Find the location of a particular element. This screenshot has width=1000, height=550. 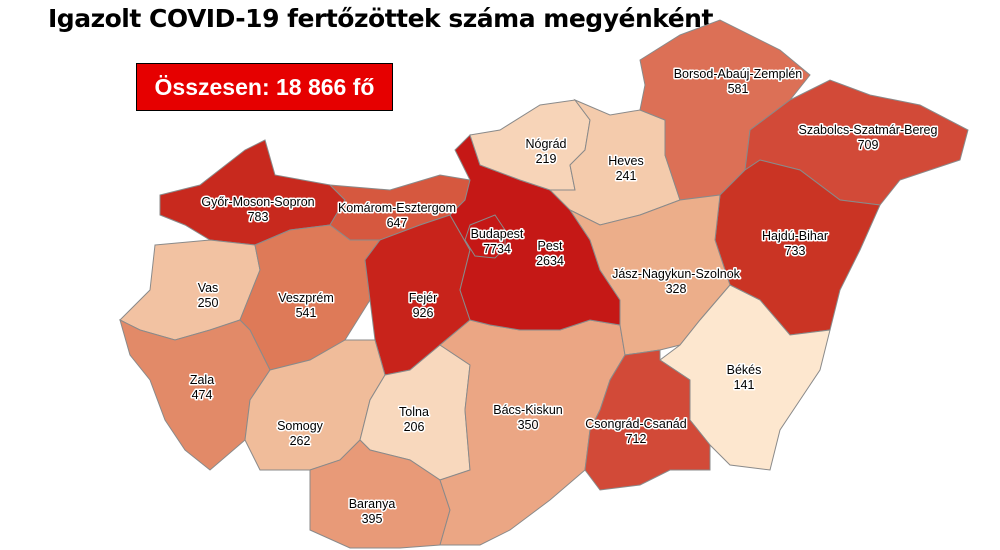

county-name-label: Borsod-Abaúj-Zemplén is located at coordinates (738, 74).